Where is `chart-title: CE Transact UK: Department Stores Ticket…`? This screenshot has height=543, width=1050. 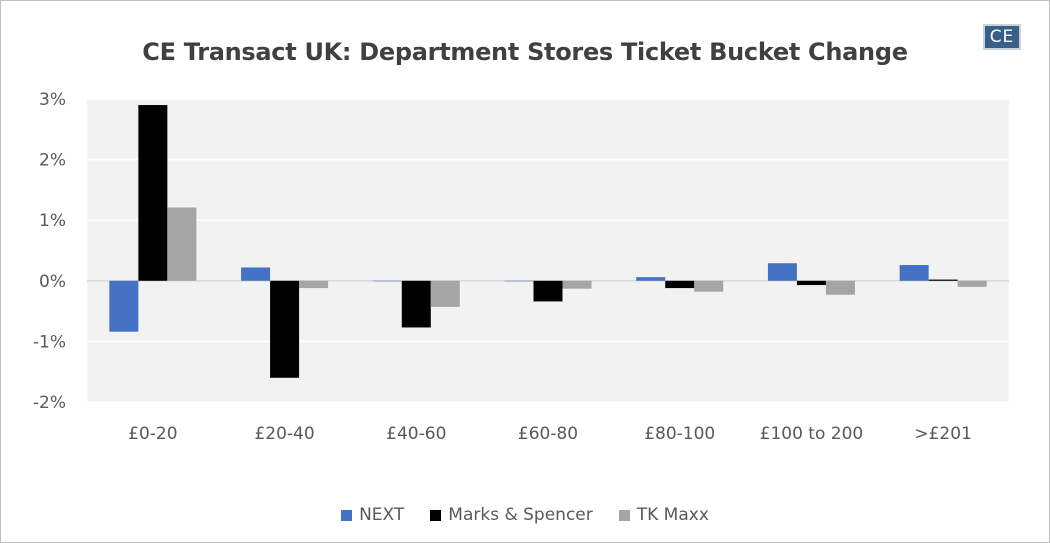
chart-title: CE Transact UK: Department Stores Ticket… is located at coordinates (525, 52).